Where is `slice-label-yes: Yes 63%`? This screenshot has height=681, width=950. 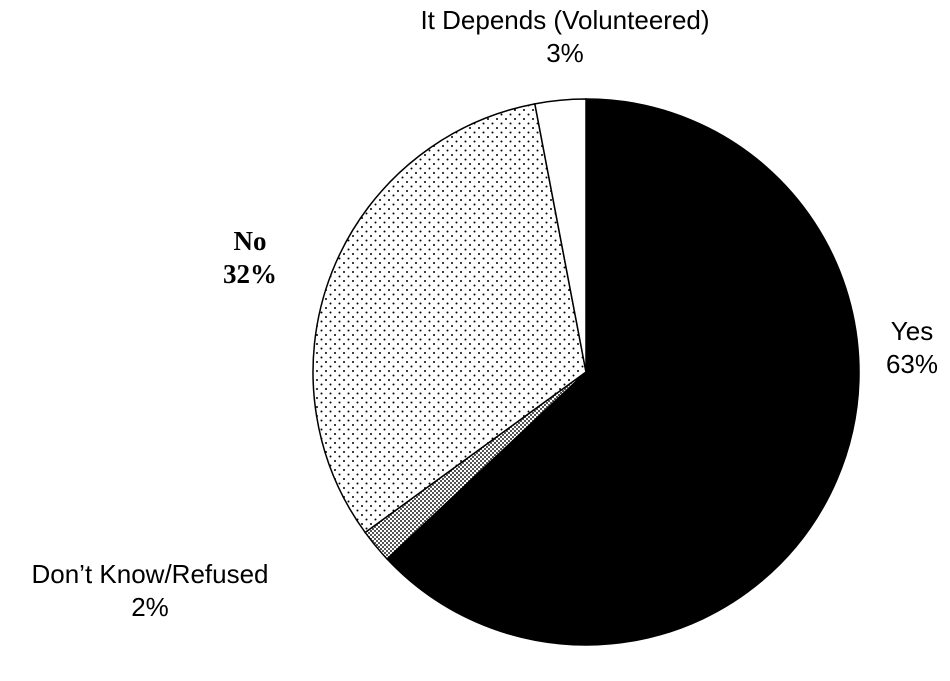
slice-label-yes: Yes 63% is located at coordinates (911, 348).